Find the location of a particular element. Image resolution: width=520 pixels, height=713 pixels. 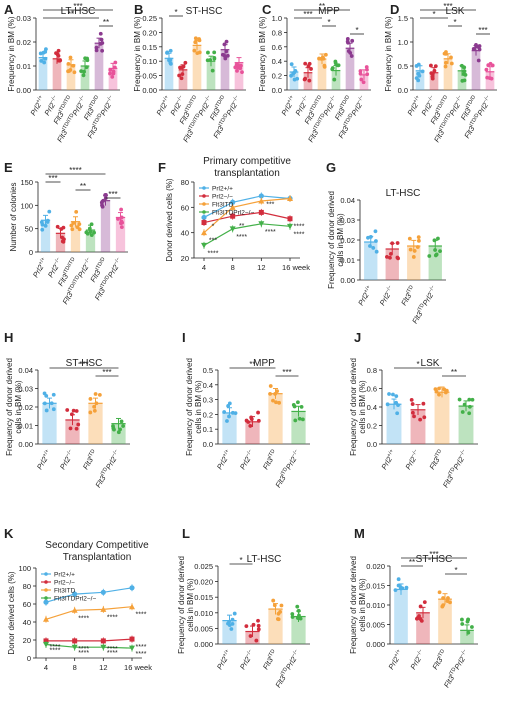

category-label: Flt3ITDPrl2−/− is located at coordinates (287, 469).